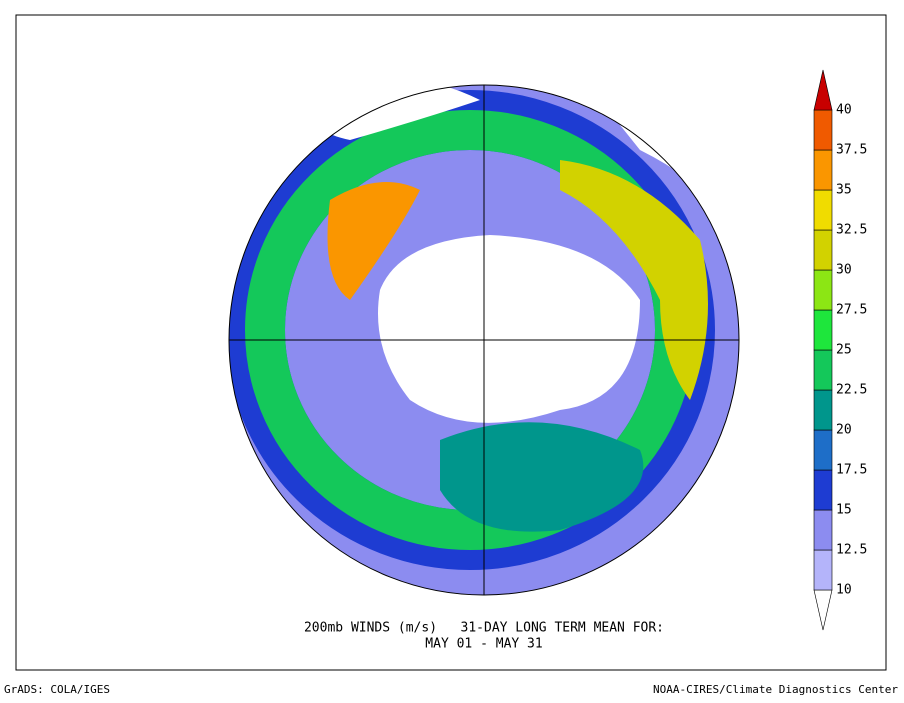 Image resolution: width=904 pixels, height=703 pixels. I want to click on colorbar-label: 27.5, so click(851, 310).